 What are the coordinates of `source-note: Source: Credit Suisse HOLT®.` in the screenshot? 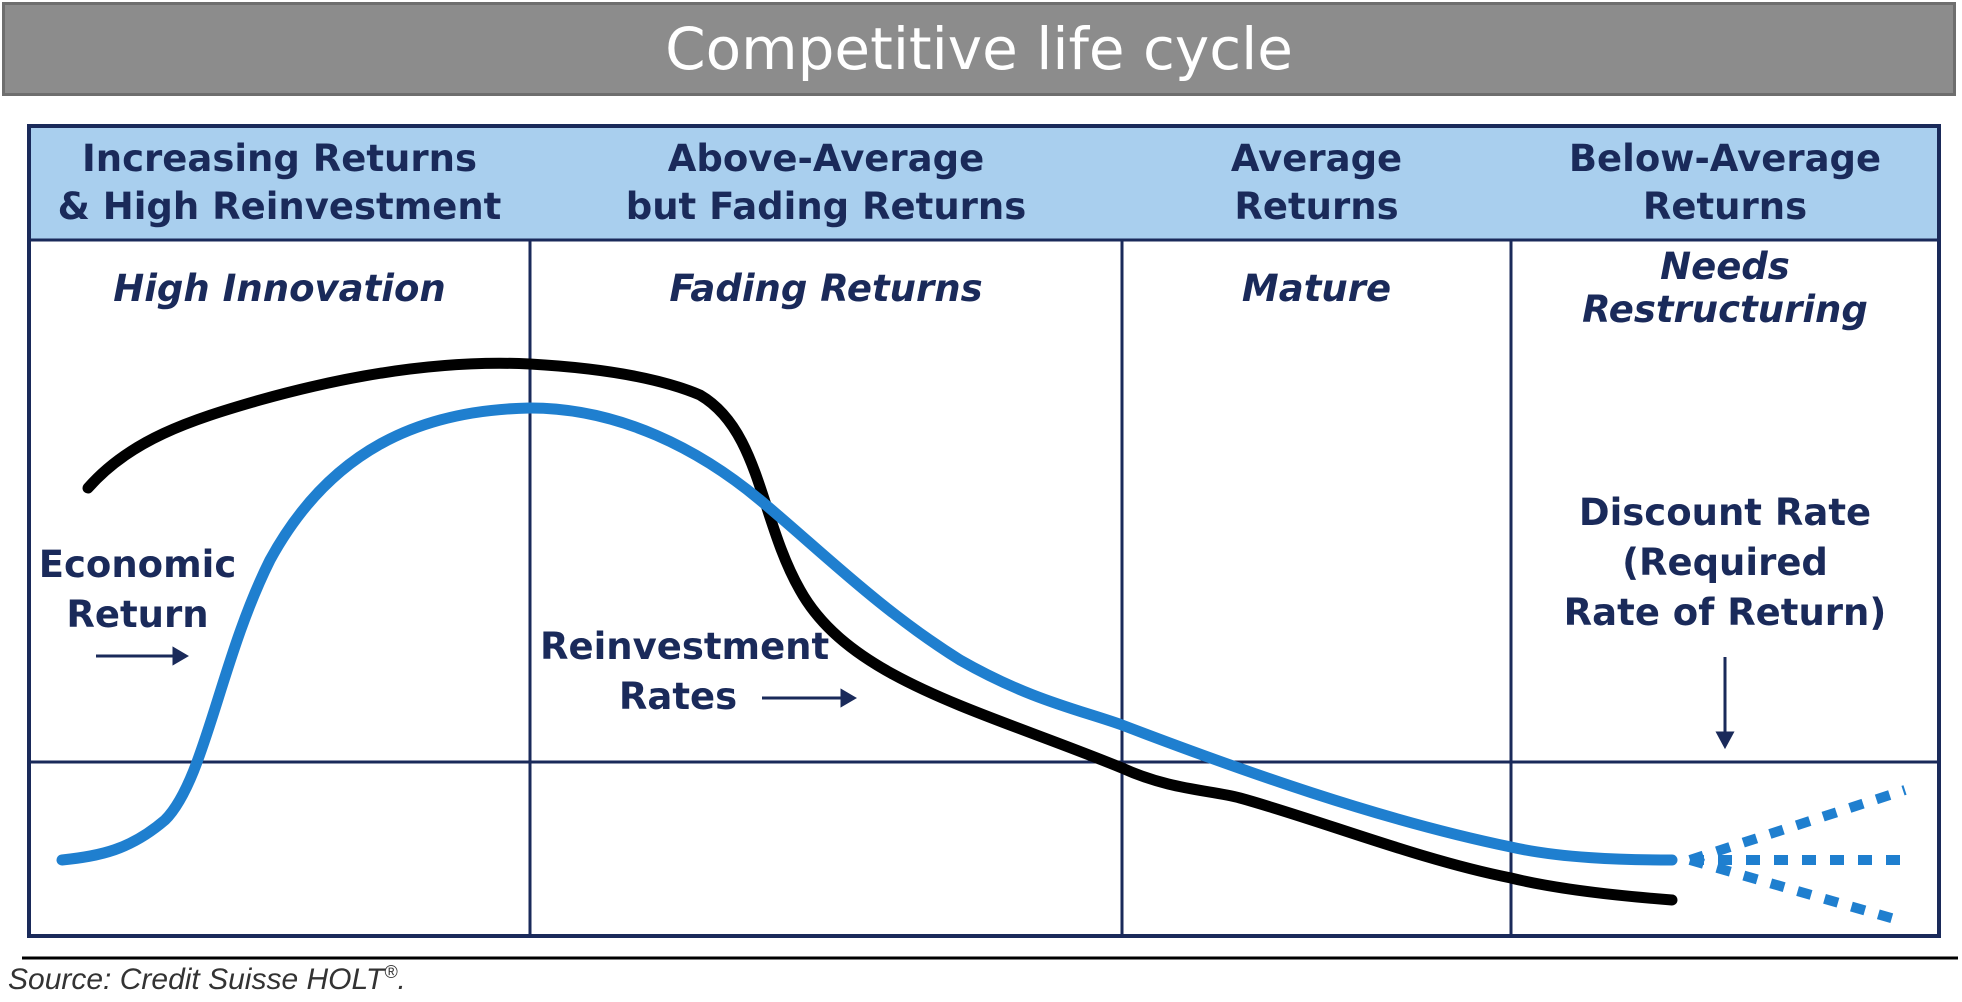 It's located at (207, 979).